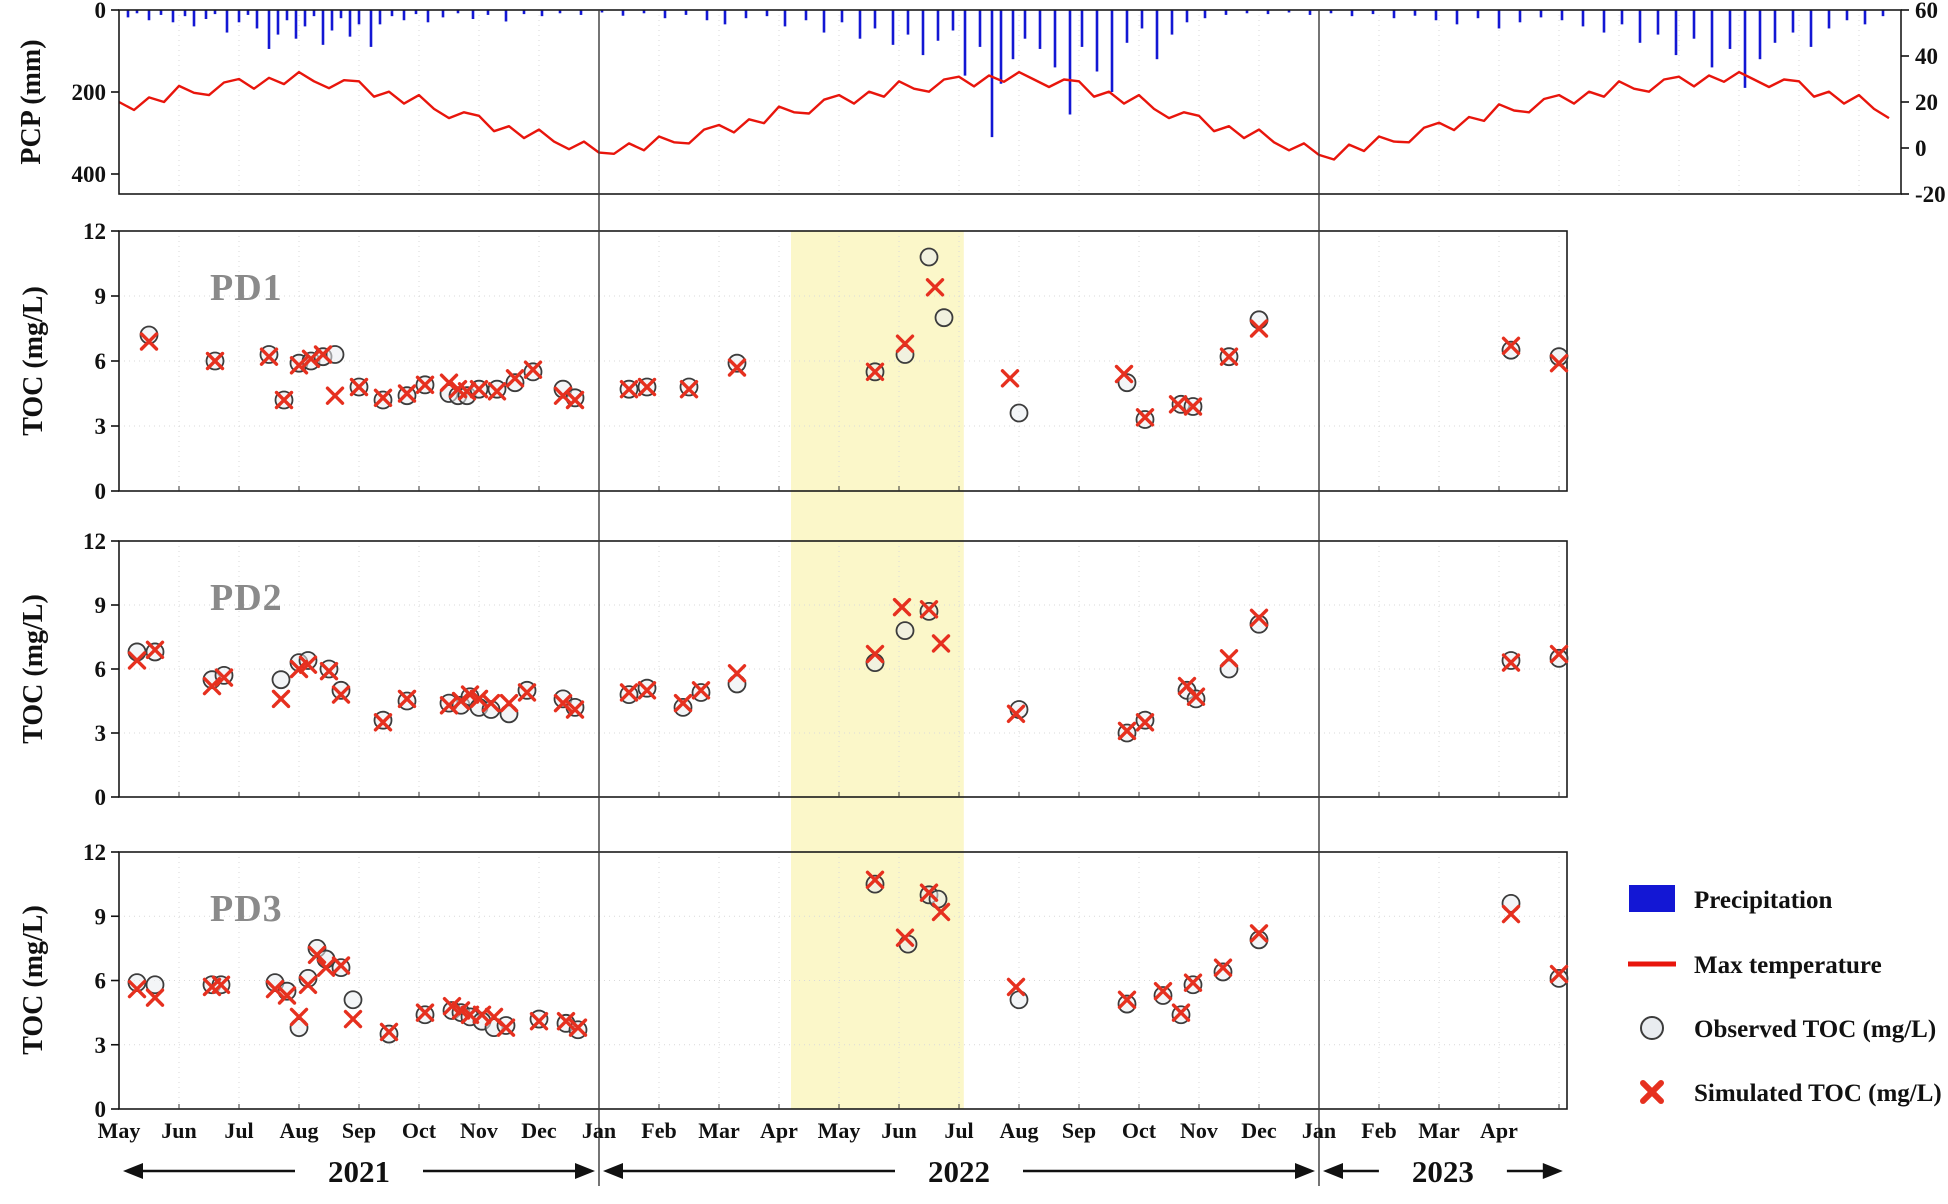  I want to click on month-label: Aug, so click(298, 1130).